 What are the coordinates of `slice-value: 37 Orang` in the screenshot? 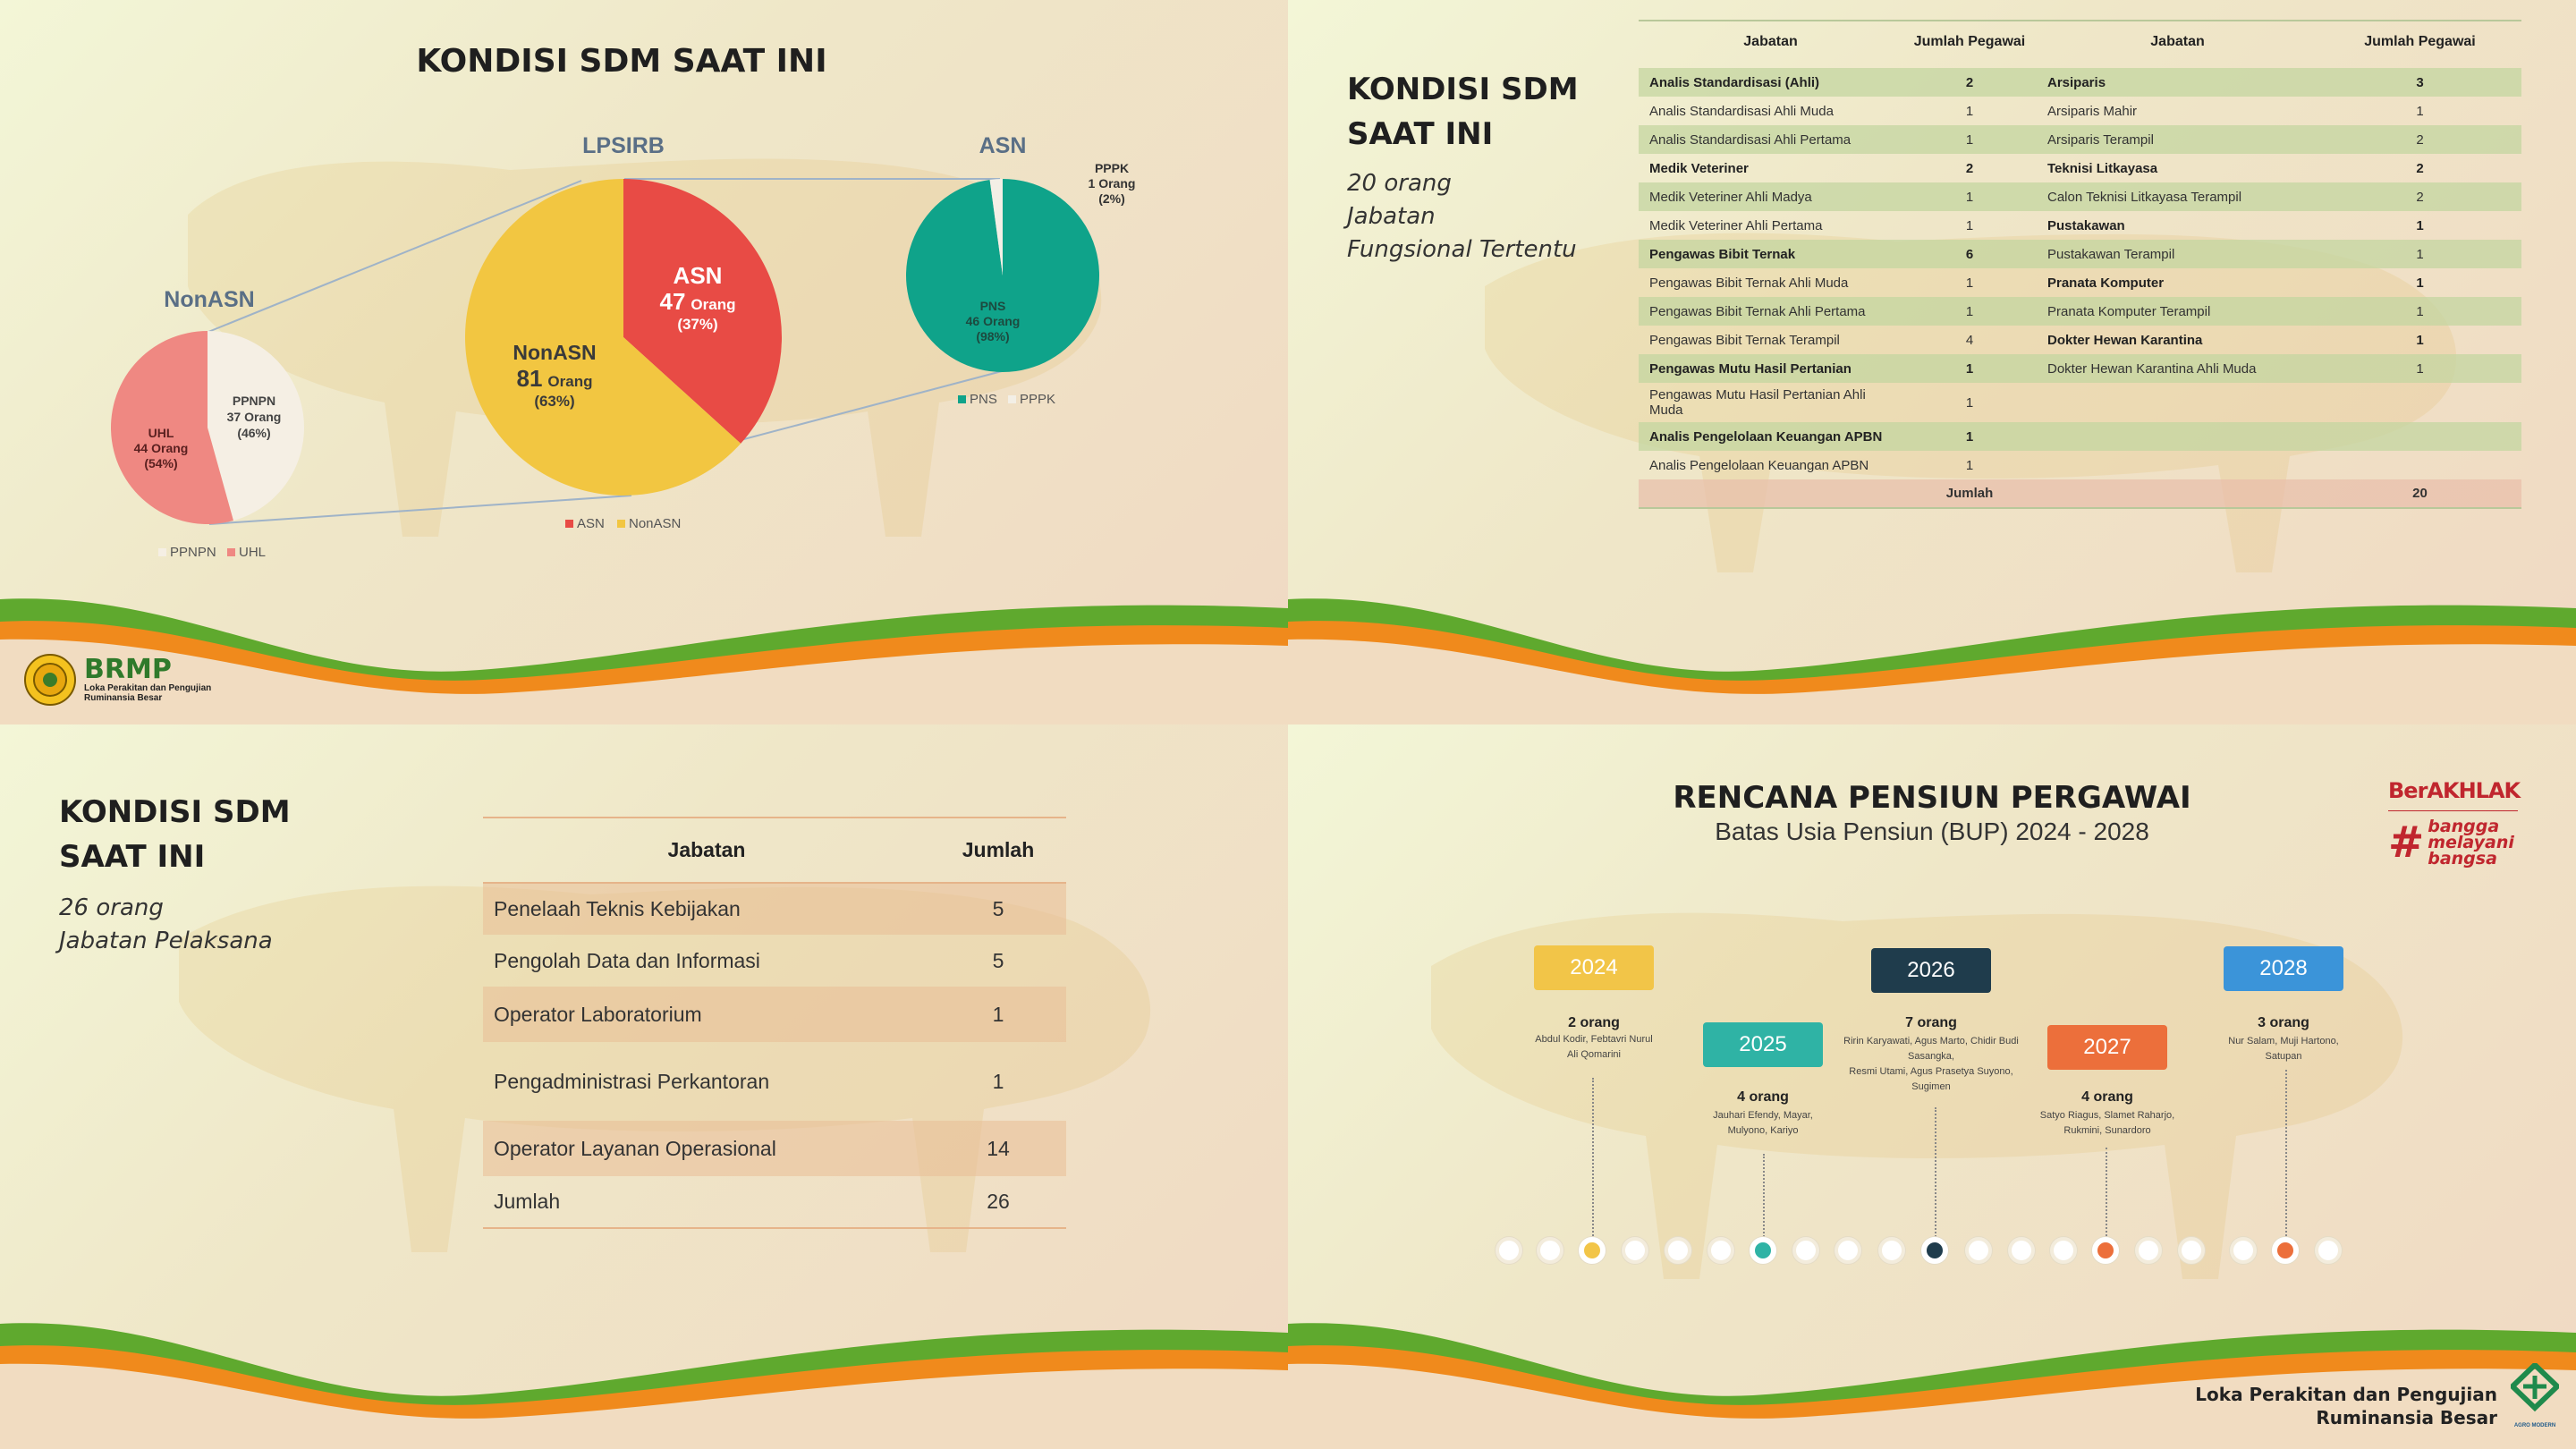 It's located at (254, 417).